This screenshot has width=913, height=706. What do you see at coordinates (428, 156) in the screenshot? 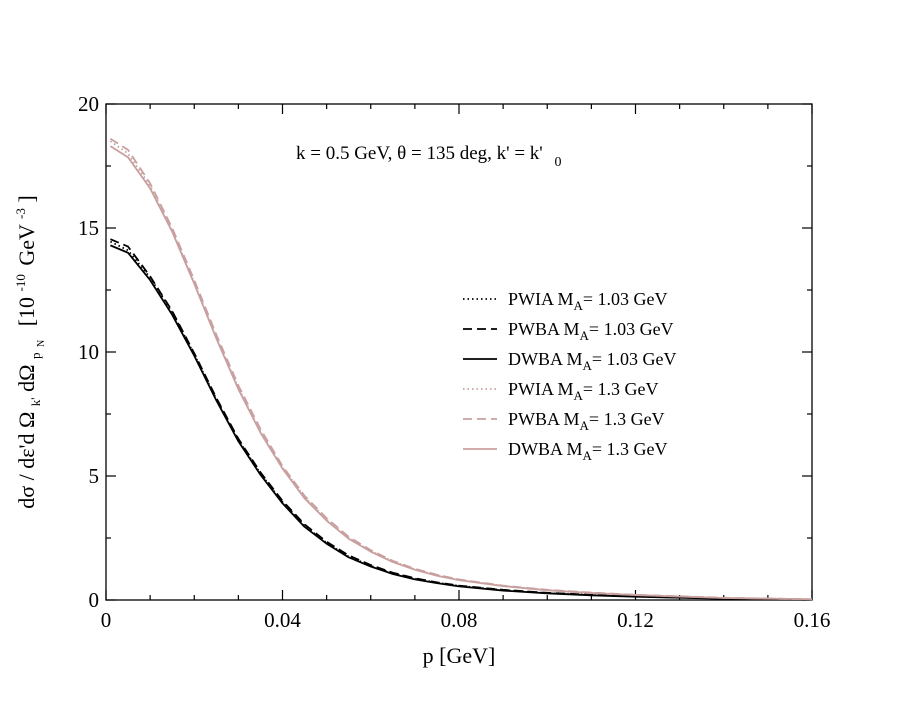
I see `chart-annotation: k = 0.5 GeV, θ = 135 deg, k' = k' 0` at bounding box center [428, 156].